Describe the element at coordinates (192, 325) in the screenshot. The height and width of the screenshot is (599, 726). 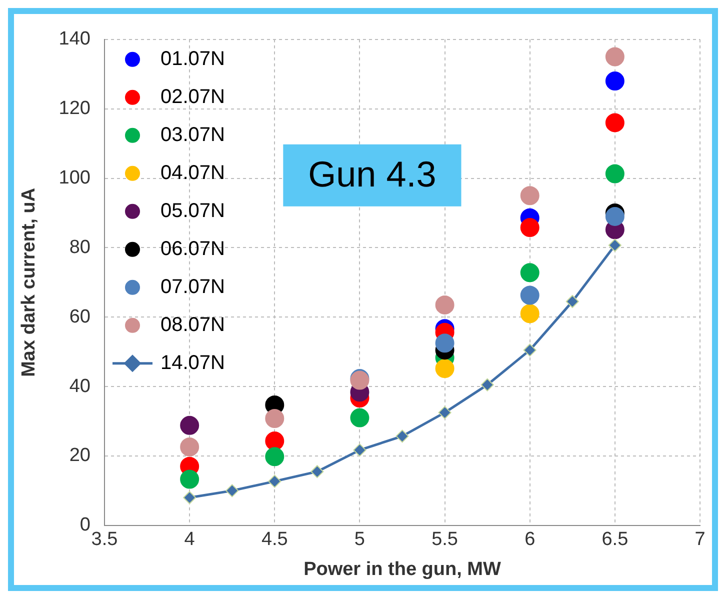
I see `legend-label: 08.07N` at that location.